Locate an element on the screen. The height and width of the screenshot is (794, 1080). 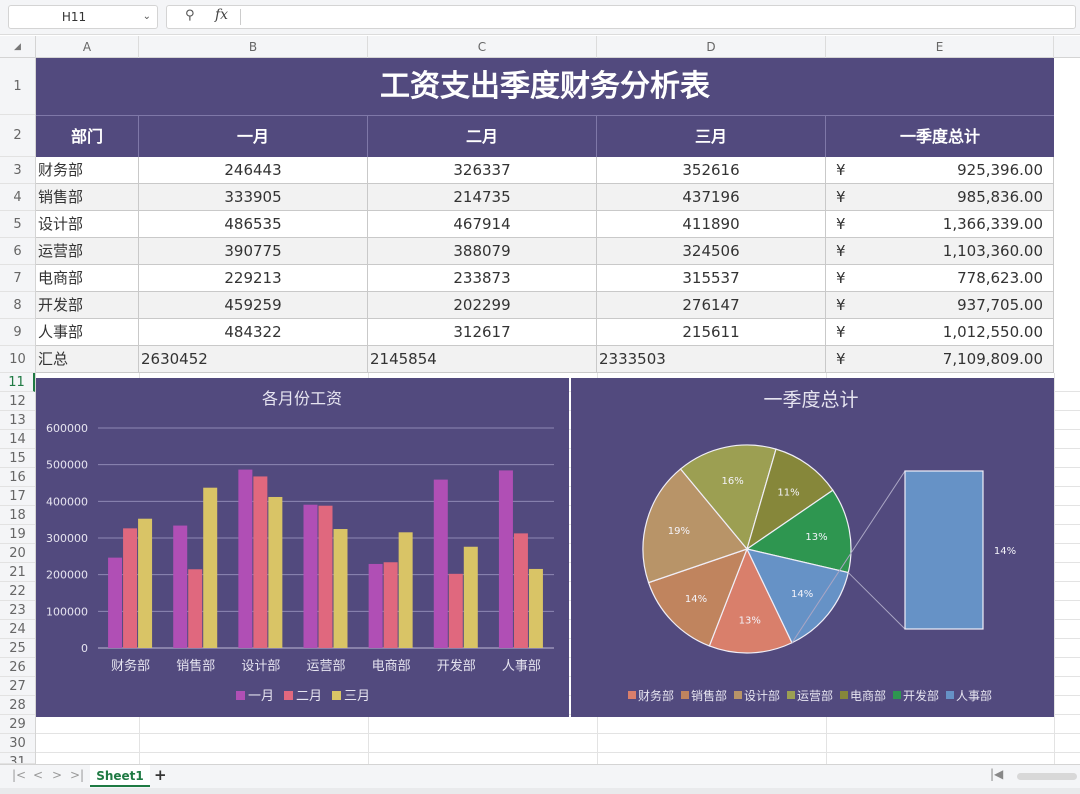
column-a-header: A is located at coordinates (87, 47).